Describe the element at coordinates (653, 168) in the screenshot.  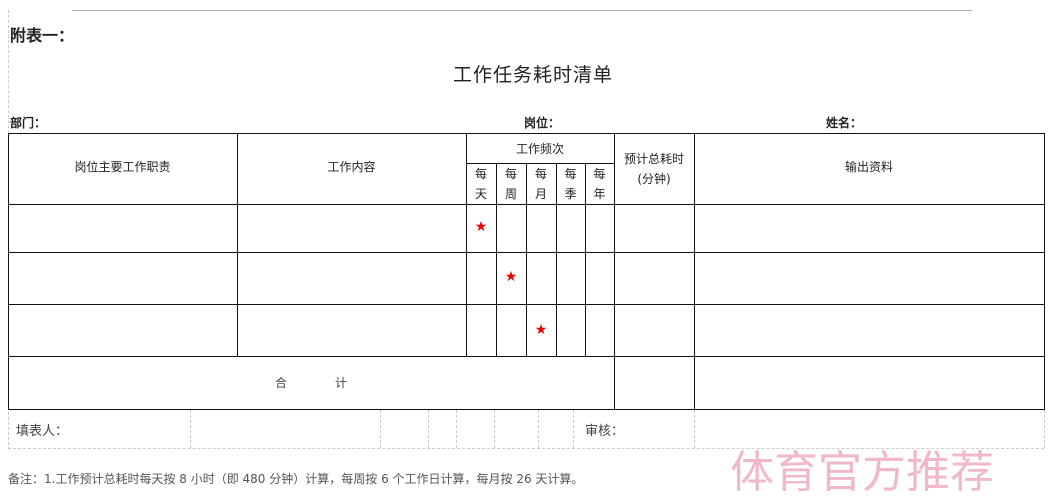
I see `header-total-time: 预计总耗时(分钟)` at that location.